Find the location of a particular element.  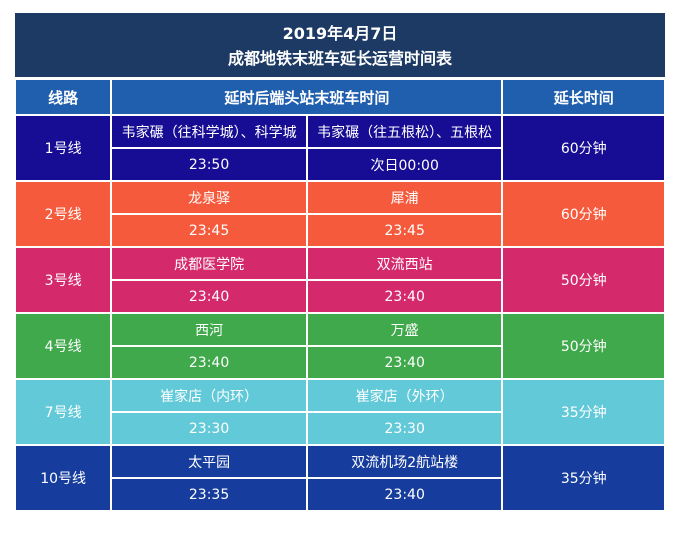

time-b-cell: 23:45 is located at coordinates (404, 230).